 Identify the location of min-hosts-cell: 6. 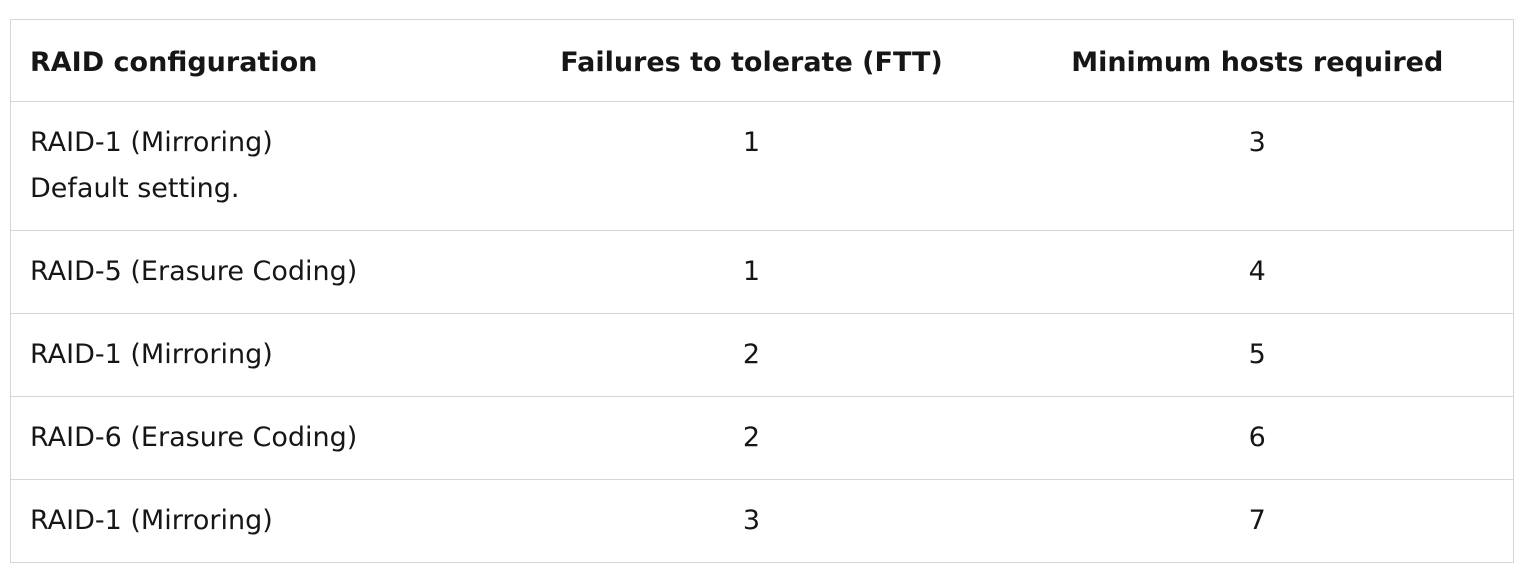
(1257, 438).